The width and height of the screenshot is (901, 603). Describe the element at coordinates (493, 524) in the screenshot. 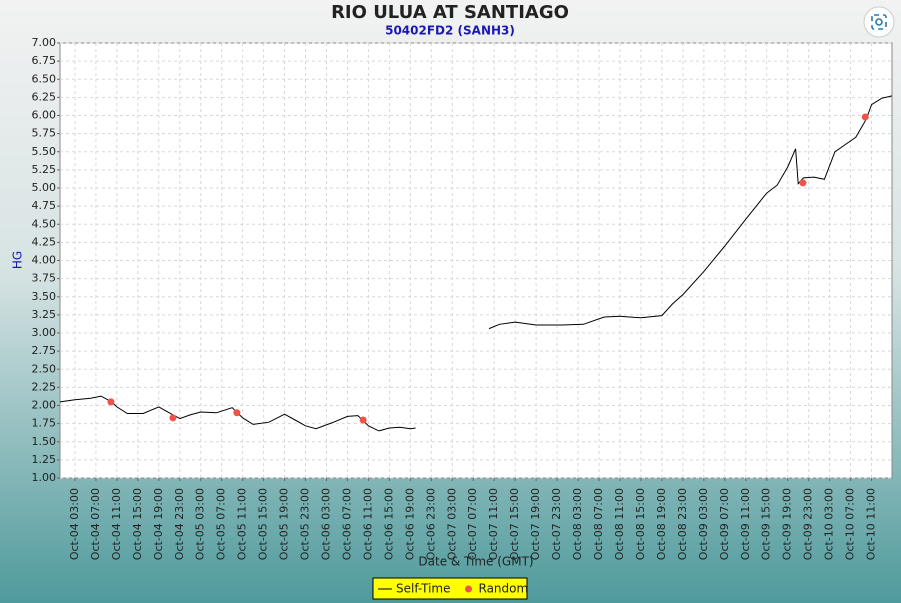

I see `x-tick-label: Oct-07 11:00` at that location.